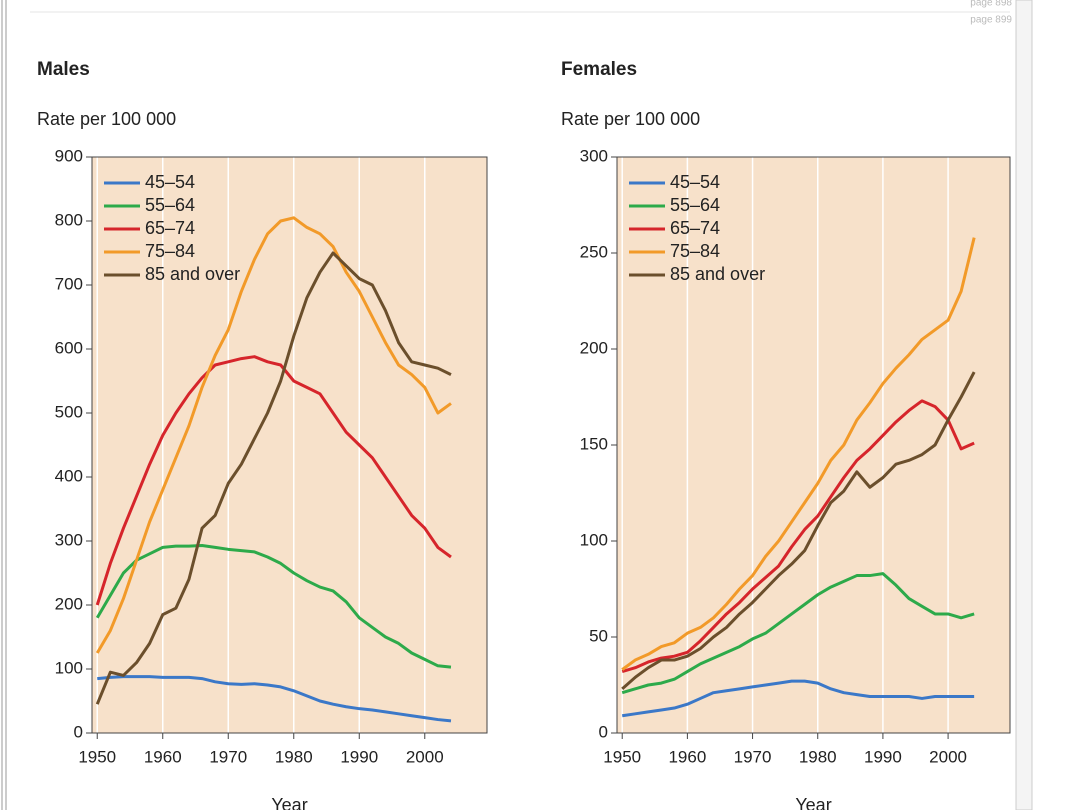 Image resolution: width=1080 pixels, height=810 pixels. Describe the element at coordinates (69, 347) in the screenshot. I see `y-tick-label: 600` at that location.